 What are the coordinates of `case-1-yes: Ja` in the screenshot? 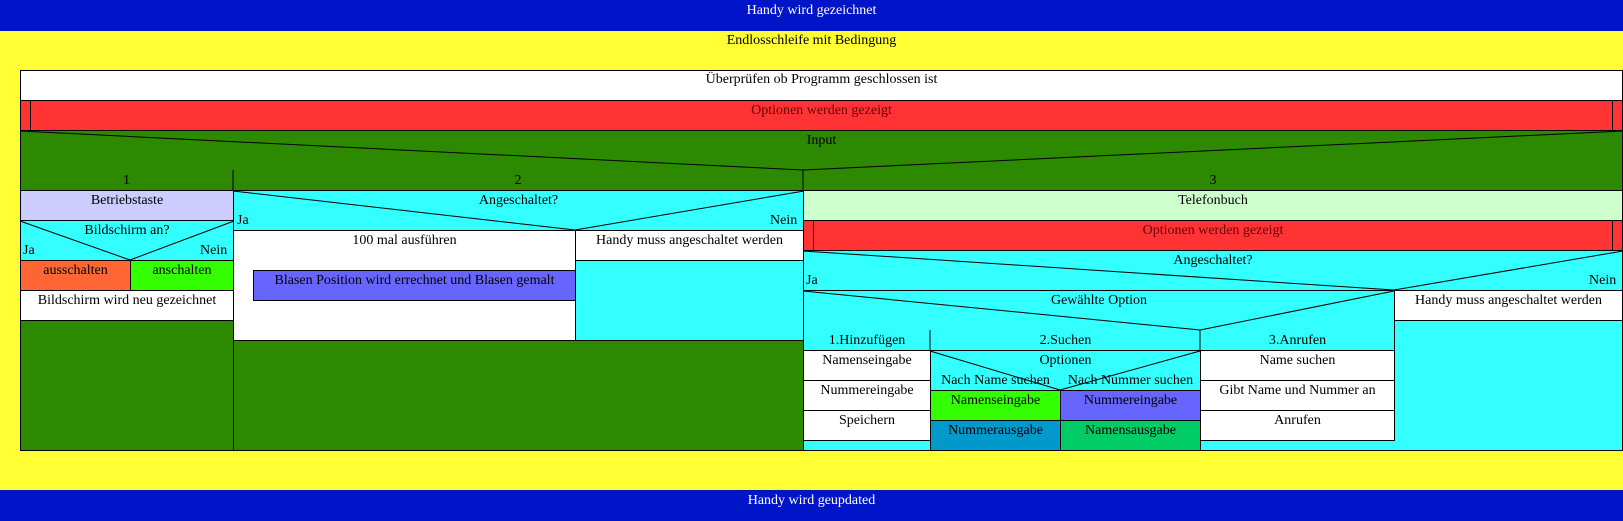 It's located at (29, 250).